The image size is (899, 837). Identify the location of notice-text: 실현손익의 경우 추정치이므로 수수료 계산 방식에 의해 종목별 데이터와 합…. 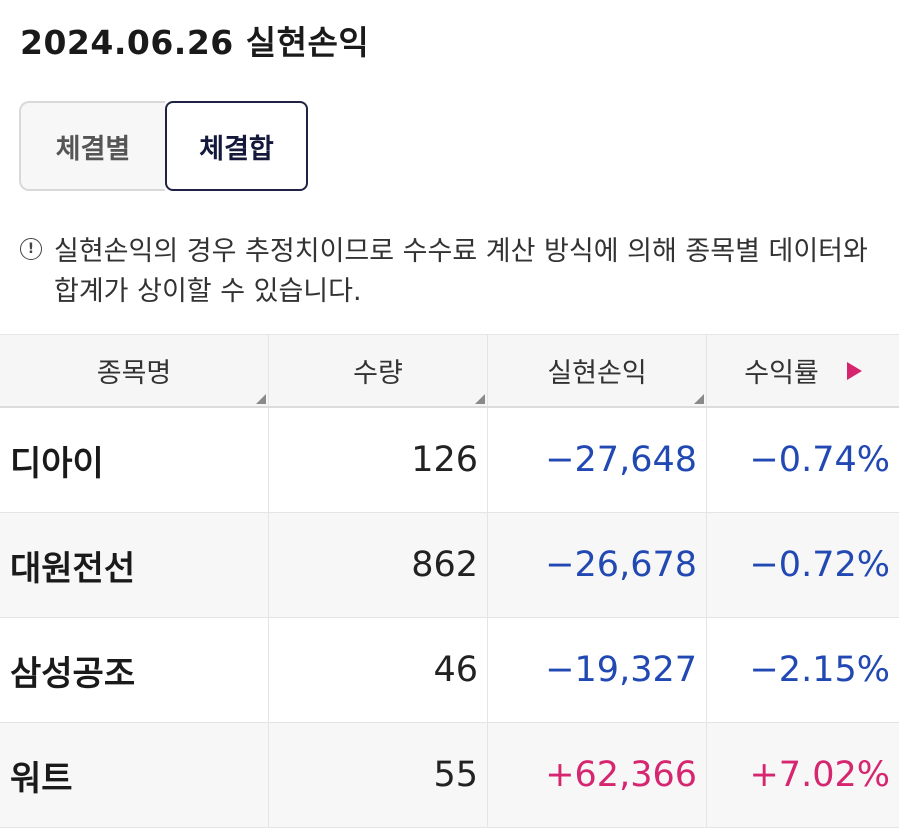
(461, 271).